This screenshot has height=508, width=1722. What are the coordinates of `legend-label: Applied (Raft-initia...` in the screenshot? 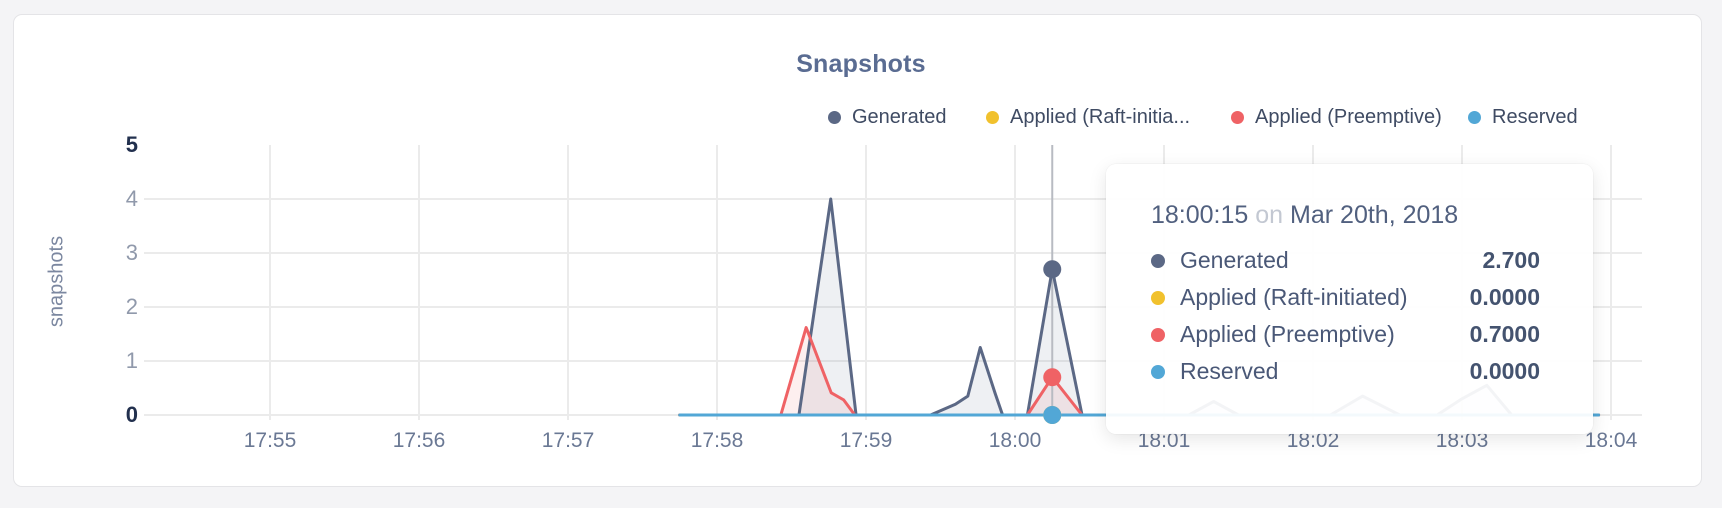 It's located at (1100, 116).